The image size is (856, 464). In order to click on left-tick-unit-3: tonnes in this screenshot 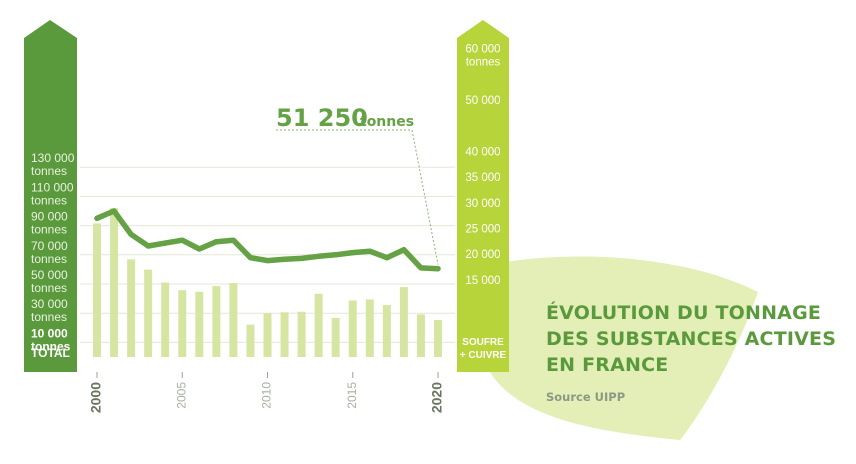, I will do `click(49, 259)`.